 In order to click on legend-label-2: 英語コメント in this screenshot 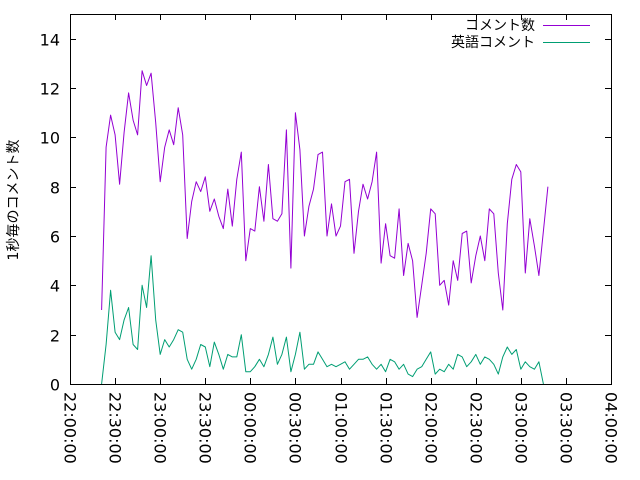, I will do `click(493, 42)`.